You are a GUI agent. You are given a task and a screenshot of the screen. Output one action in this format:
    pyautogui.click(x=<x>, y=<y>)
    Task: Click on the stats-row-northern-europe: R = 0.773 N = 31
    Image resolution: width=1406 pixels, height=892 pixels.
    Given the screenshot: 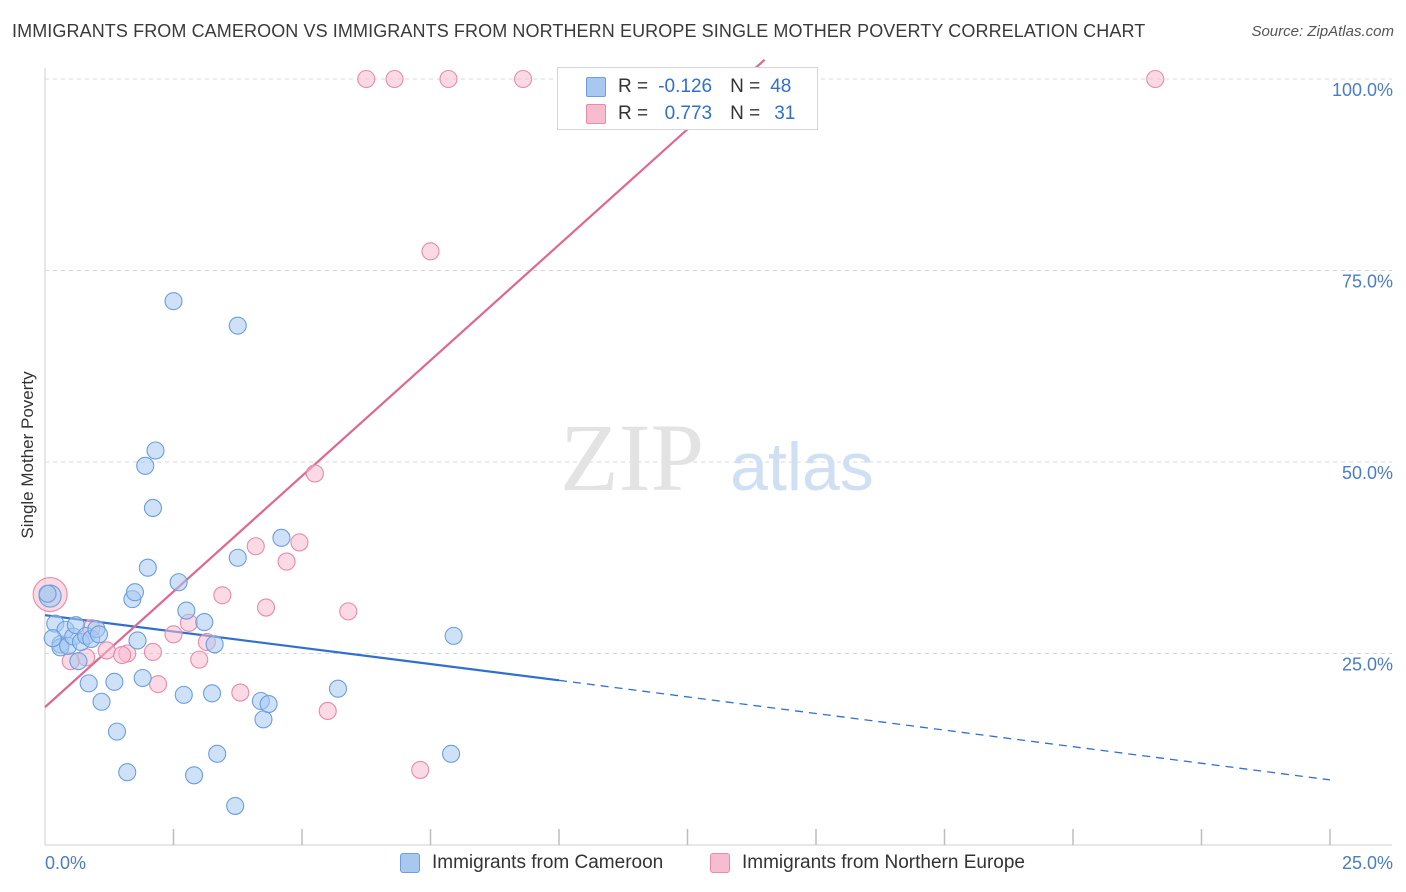 What is the action you would take?
    pyautogui.click(x=676, y=114)
    